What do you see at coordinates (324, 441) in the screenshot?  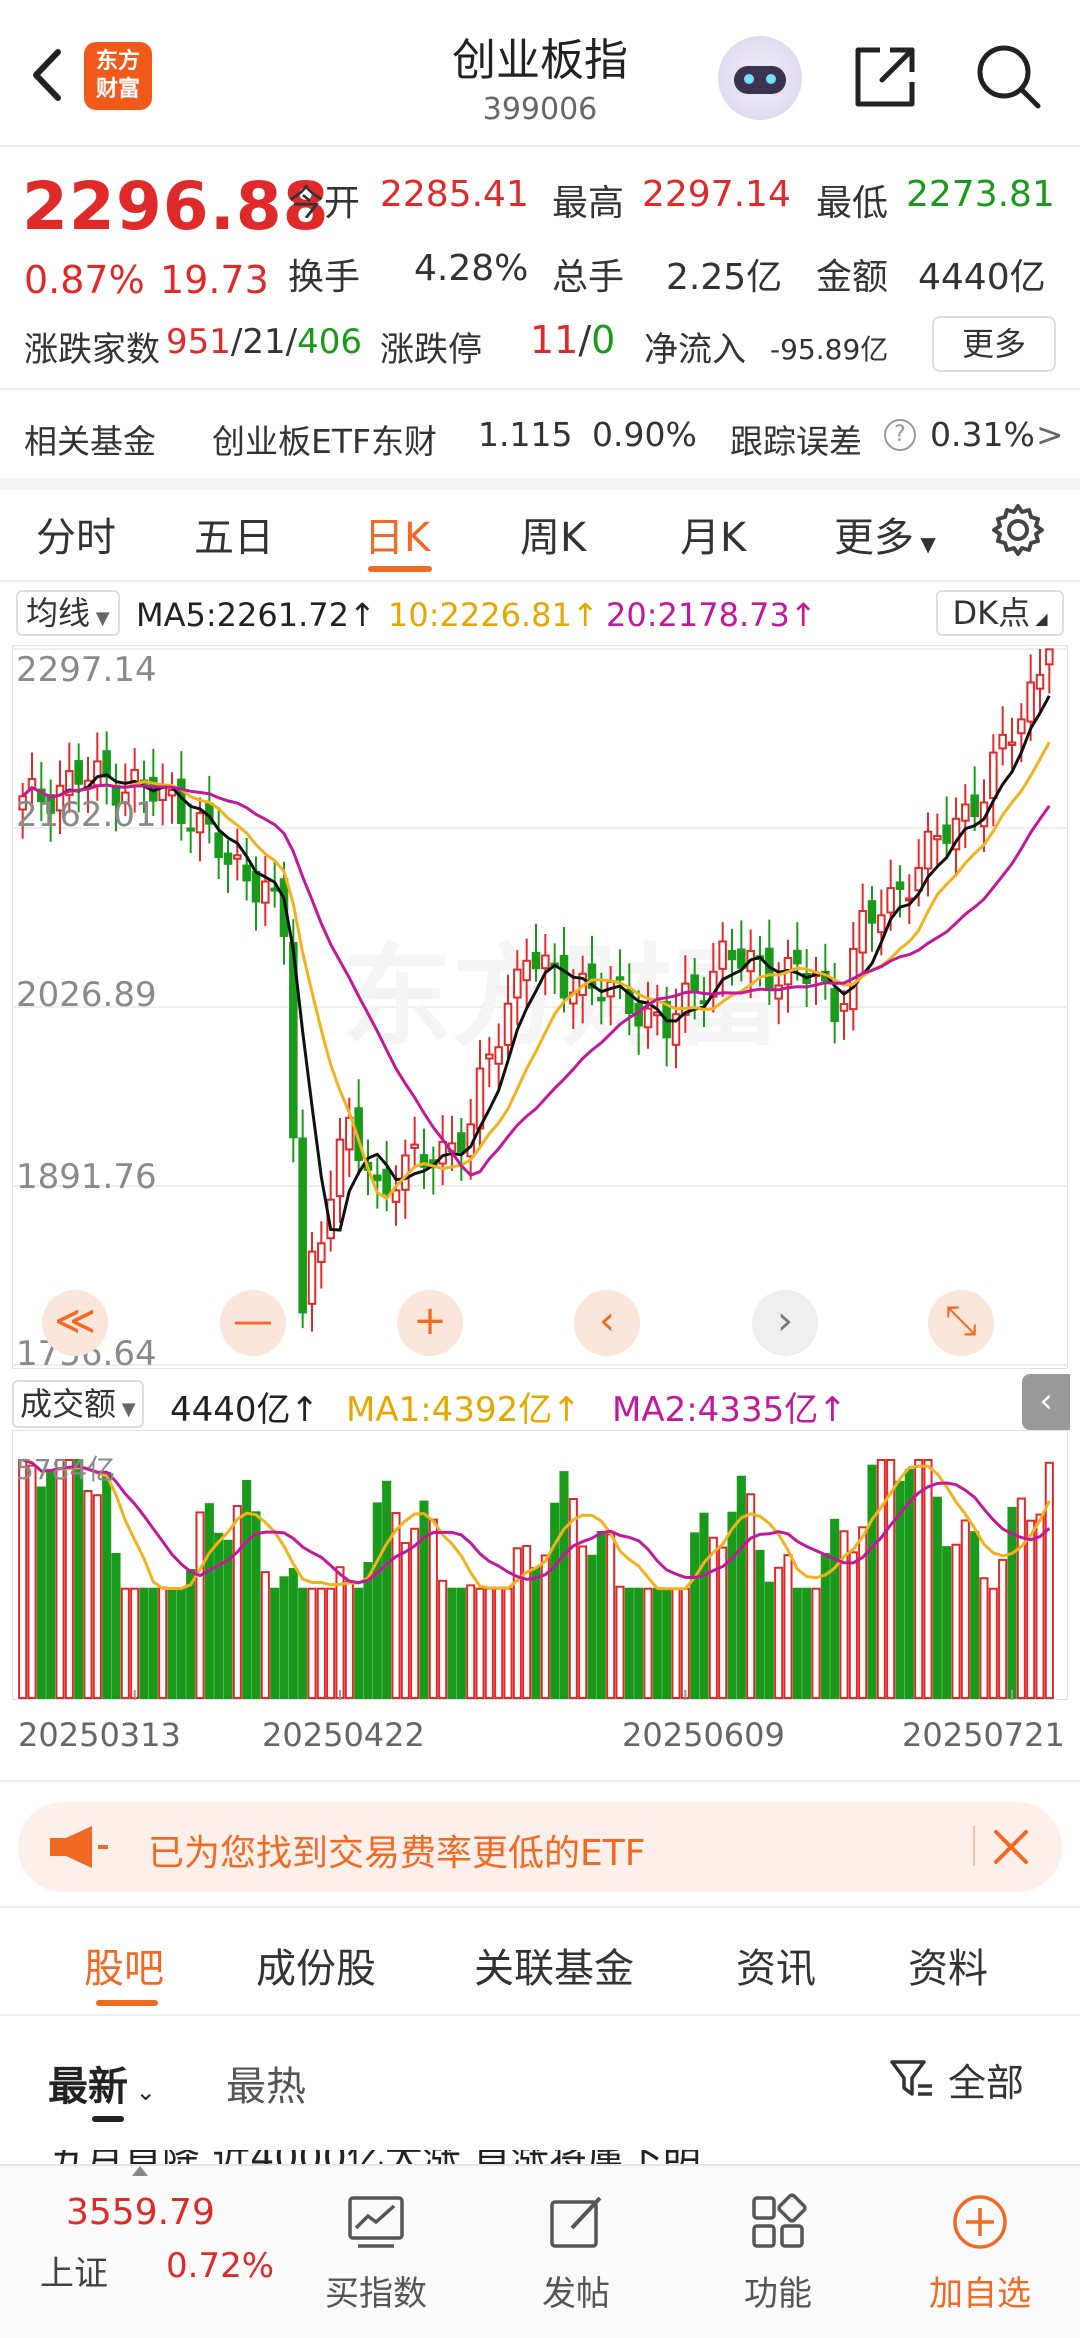 I see `related-fund-name: 创业板ETF东财` at bounding box center [324, 441].